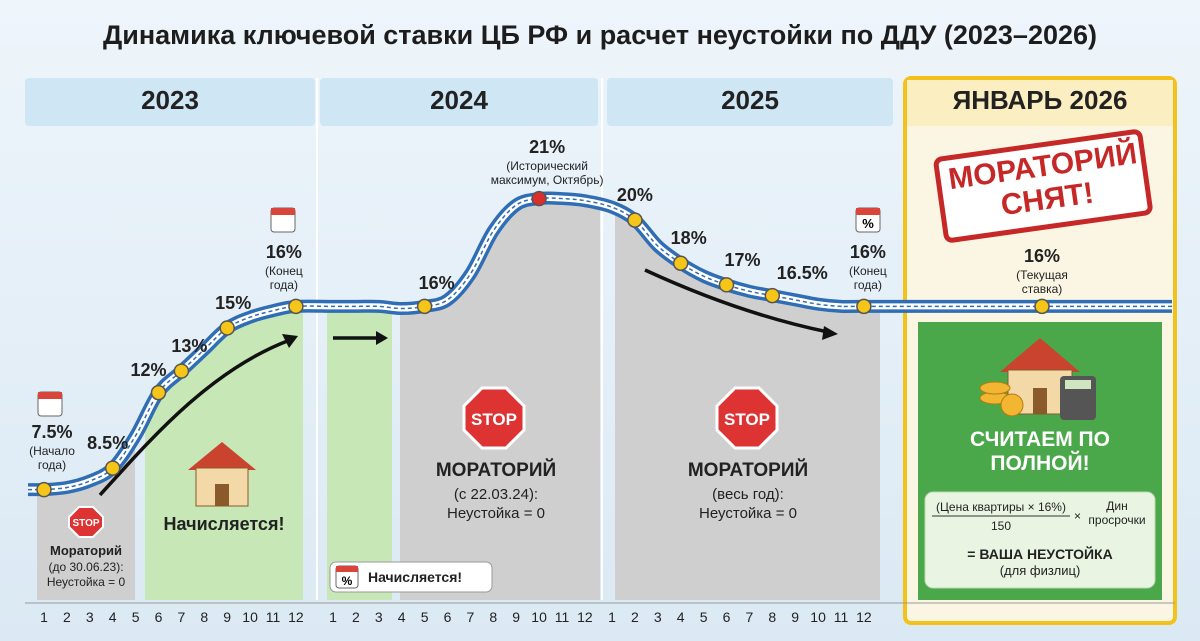 The width and height of the screenshot is (1200, 641). I want to click on value-label: 8.5%, so click(108, 443).